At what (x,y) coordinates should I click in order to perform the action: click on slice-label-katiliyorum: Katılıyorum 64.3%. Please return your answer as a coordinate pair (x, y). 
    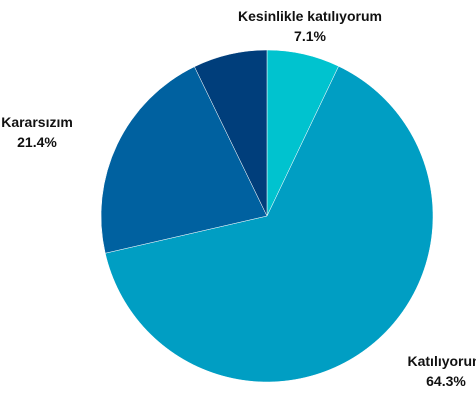
    Looking at the image, I should click on (441, 371).